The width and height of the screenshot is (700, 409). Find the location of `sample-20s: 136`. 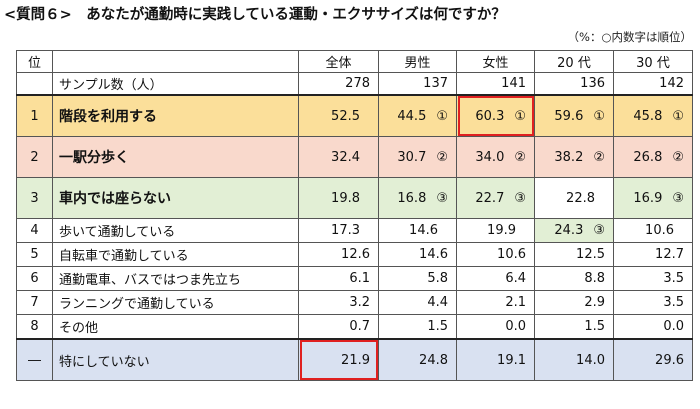

sample-20s: 136 is located at coordinates (574, 84).